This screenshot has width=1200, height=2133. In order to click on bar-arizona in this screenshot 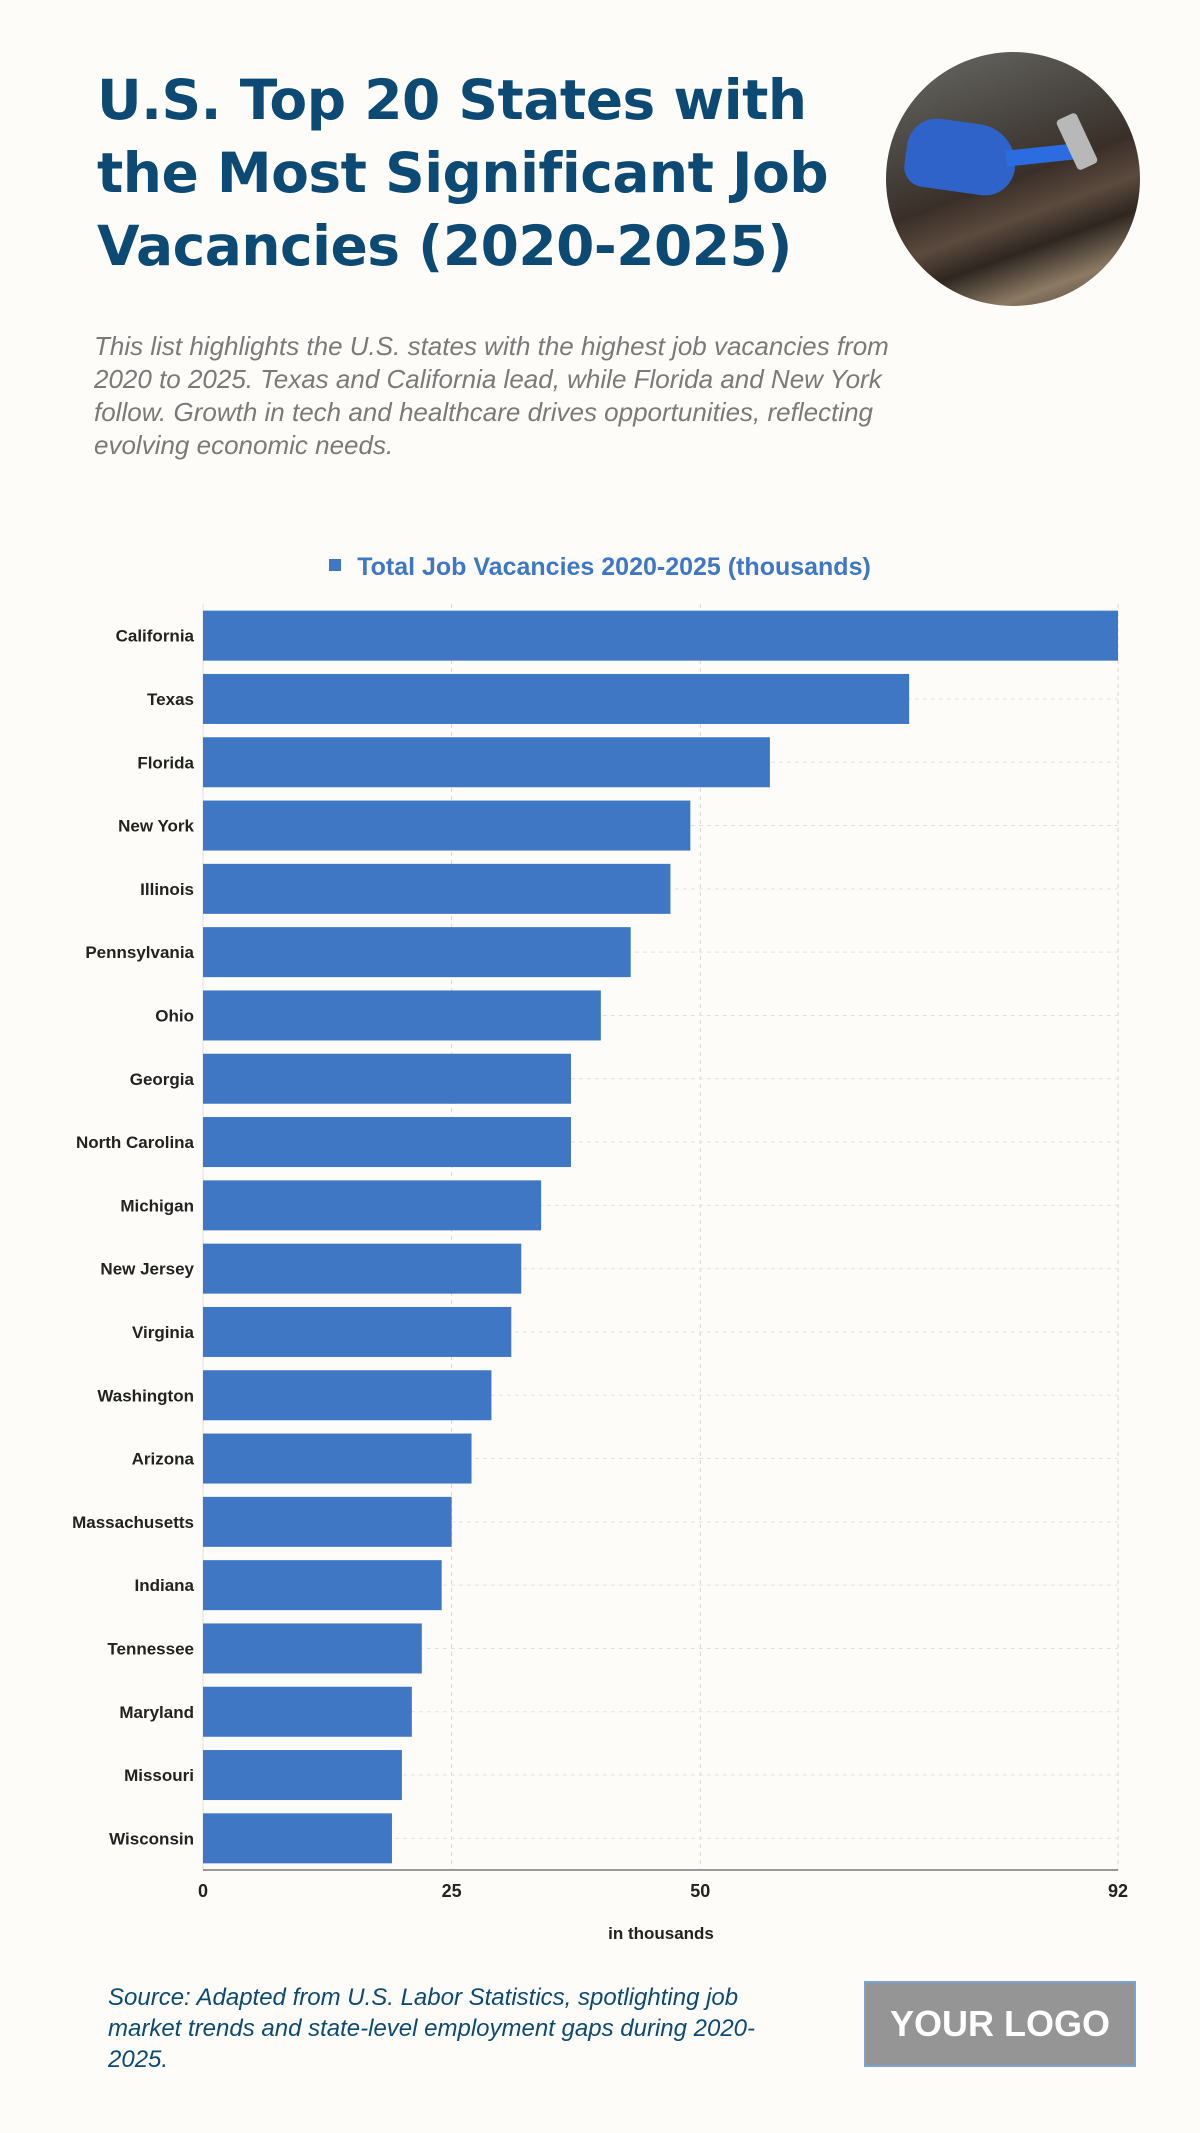, I will do `click(337, 1458)`.